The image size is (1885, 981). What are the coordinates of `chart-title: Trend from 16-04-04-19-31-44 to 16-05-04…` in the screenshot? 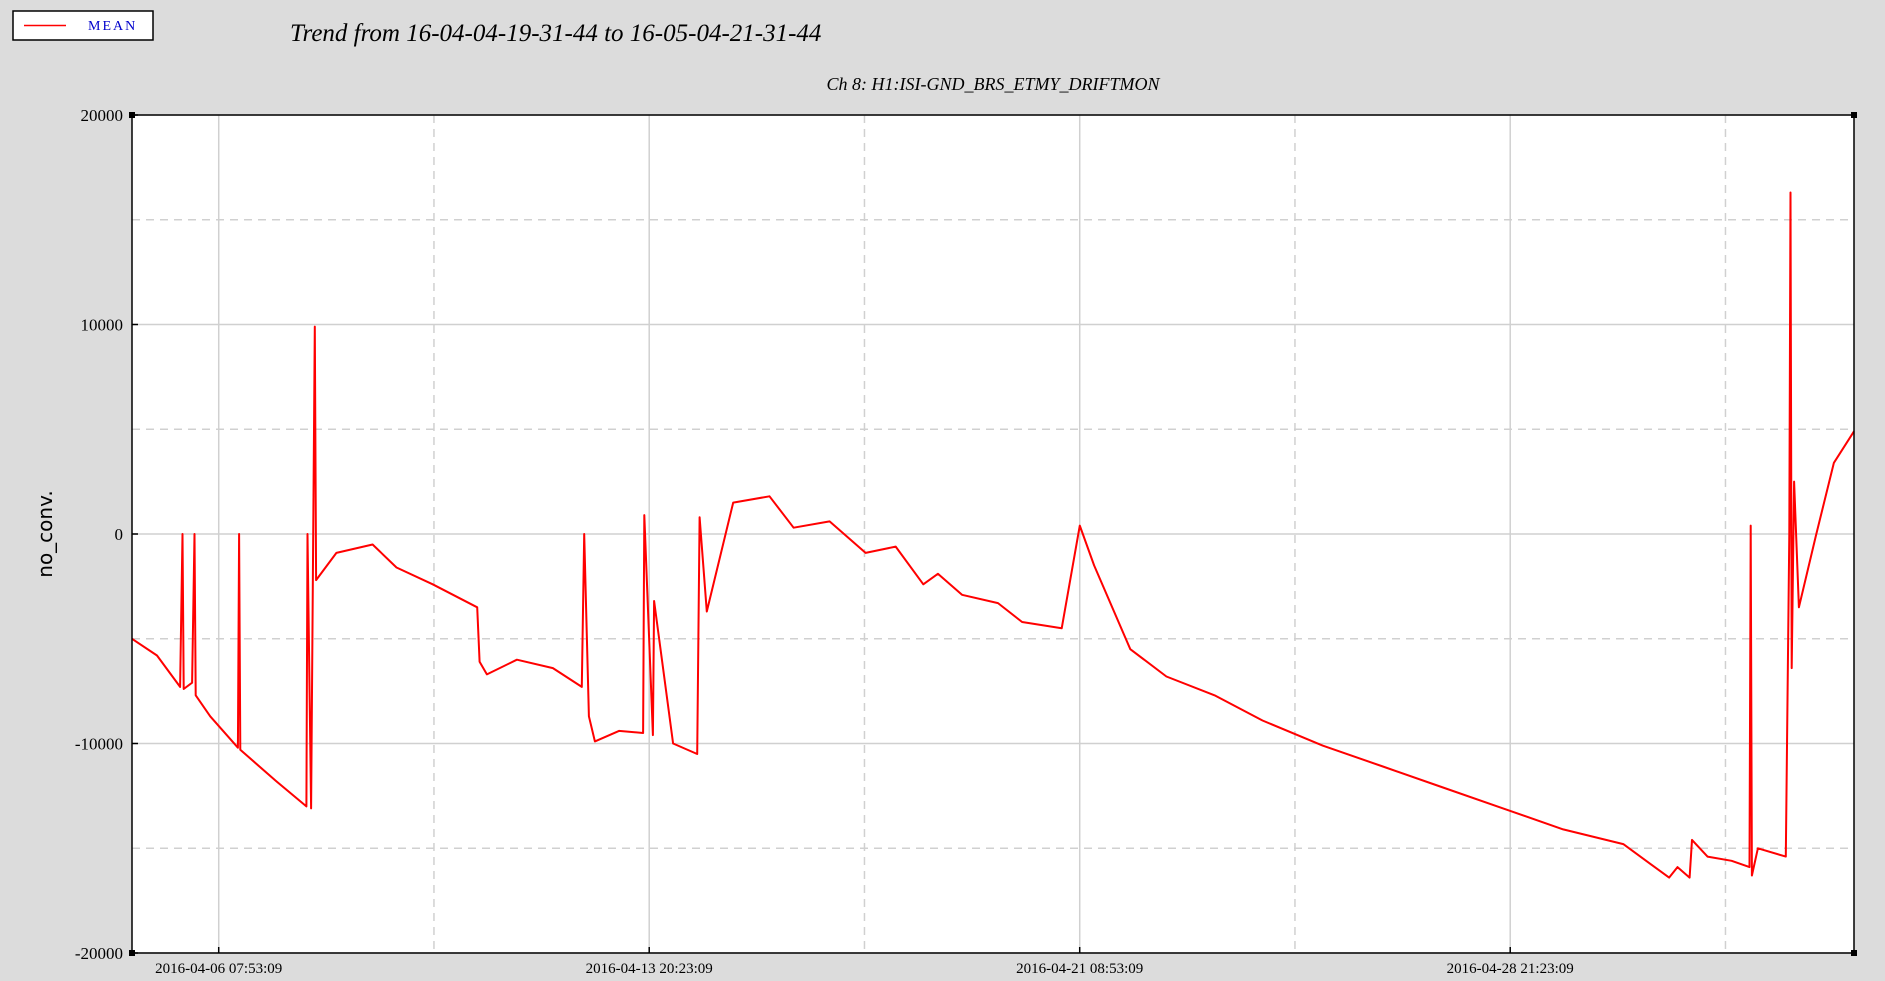 It's located at (555, 33).